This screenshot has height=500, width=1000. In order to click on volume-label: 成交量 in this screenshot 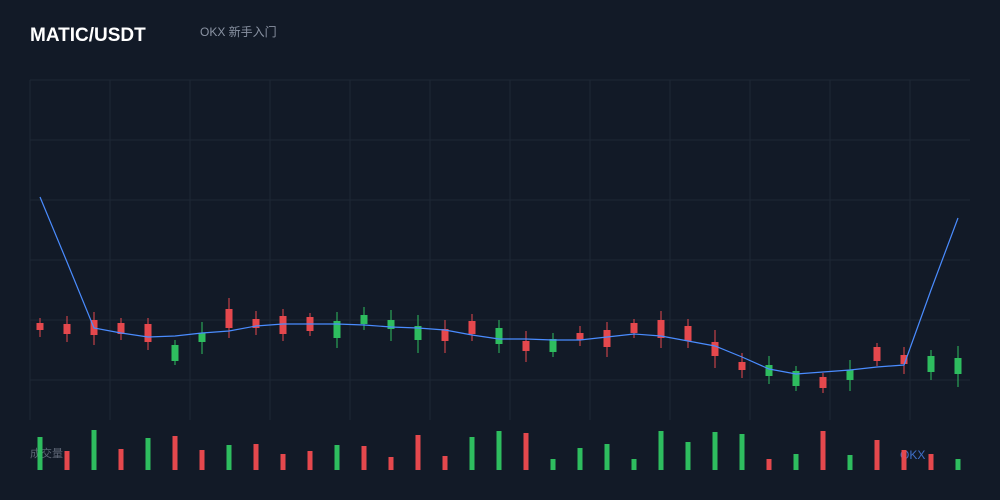, I will do `click(46, 453)`.